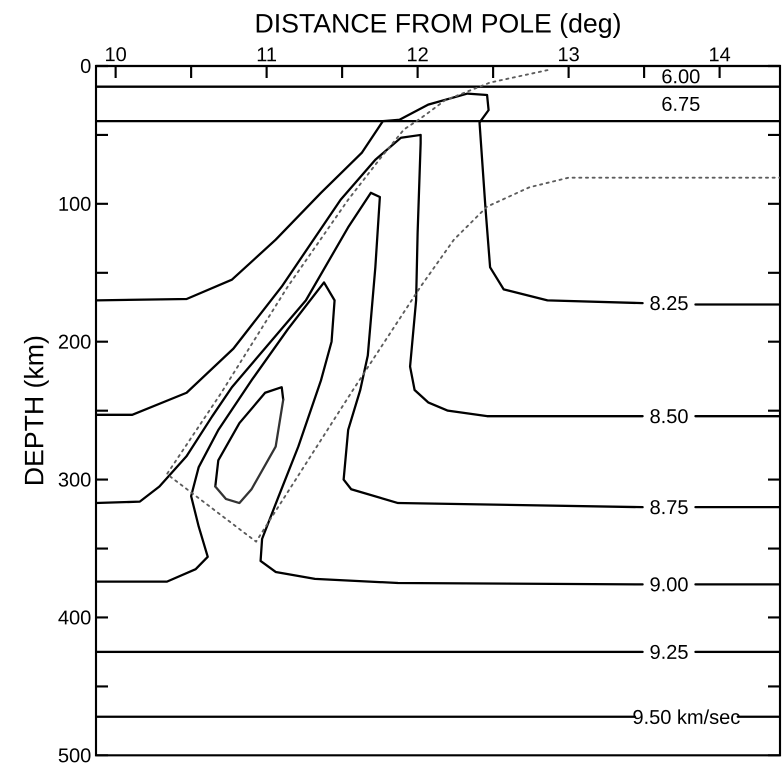  Describe the element at coordinates (418, 54) in the screenshot. I see `x-tick-label: 12` at that location.